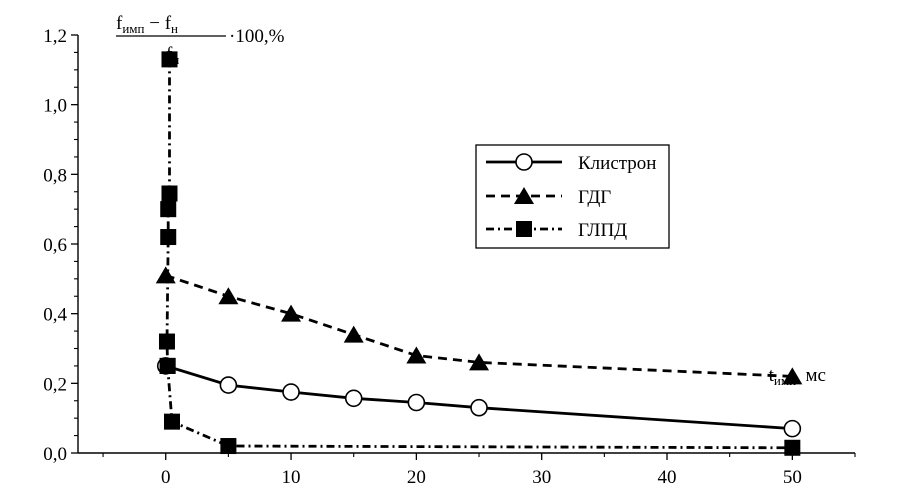 This screenshot has height=495, width=909. Describe the element at coordinates (175, 59) in the screenshot. I see `y-label-den-f-sub: н` at that location.